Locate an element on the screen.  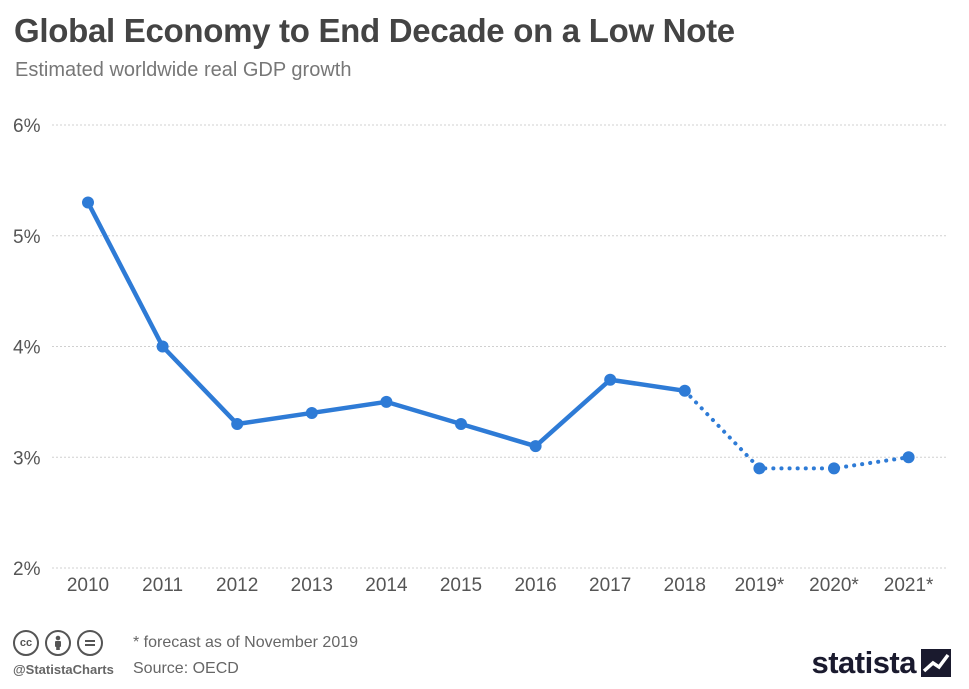
series-line-forecast is located at coordinates (796, 429).